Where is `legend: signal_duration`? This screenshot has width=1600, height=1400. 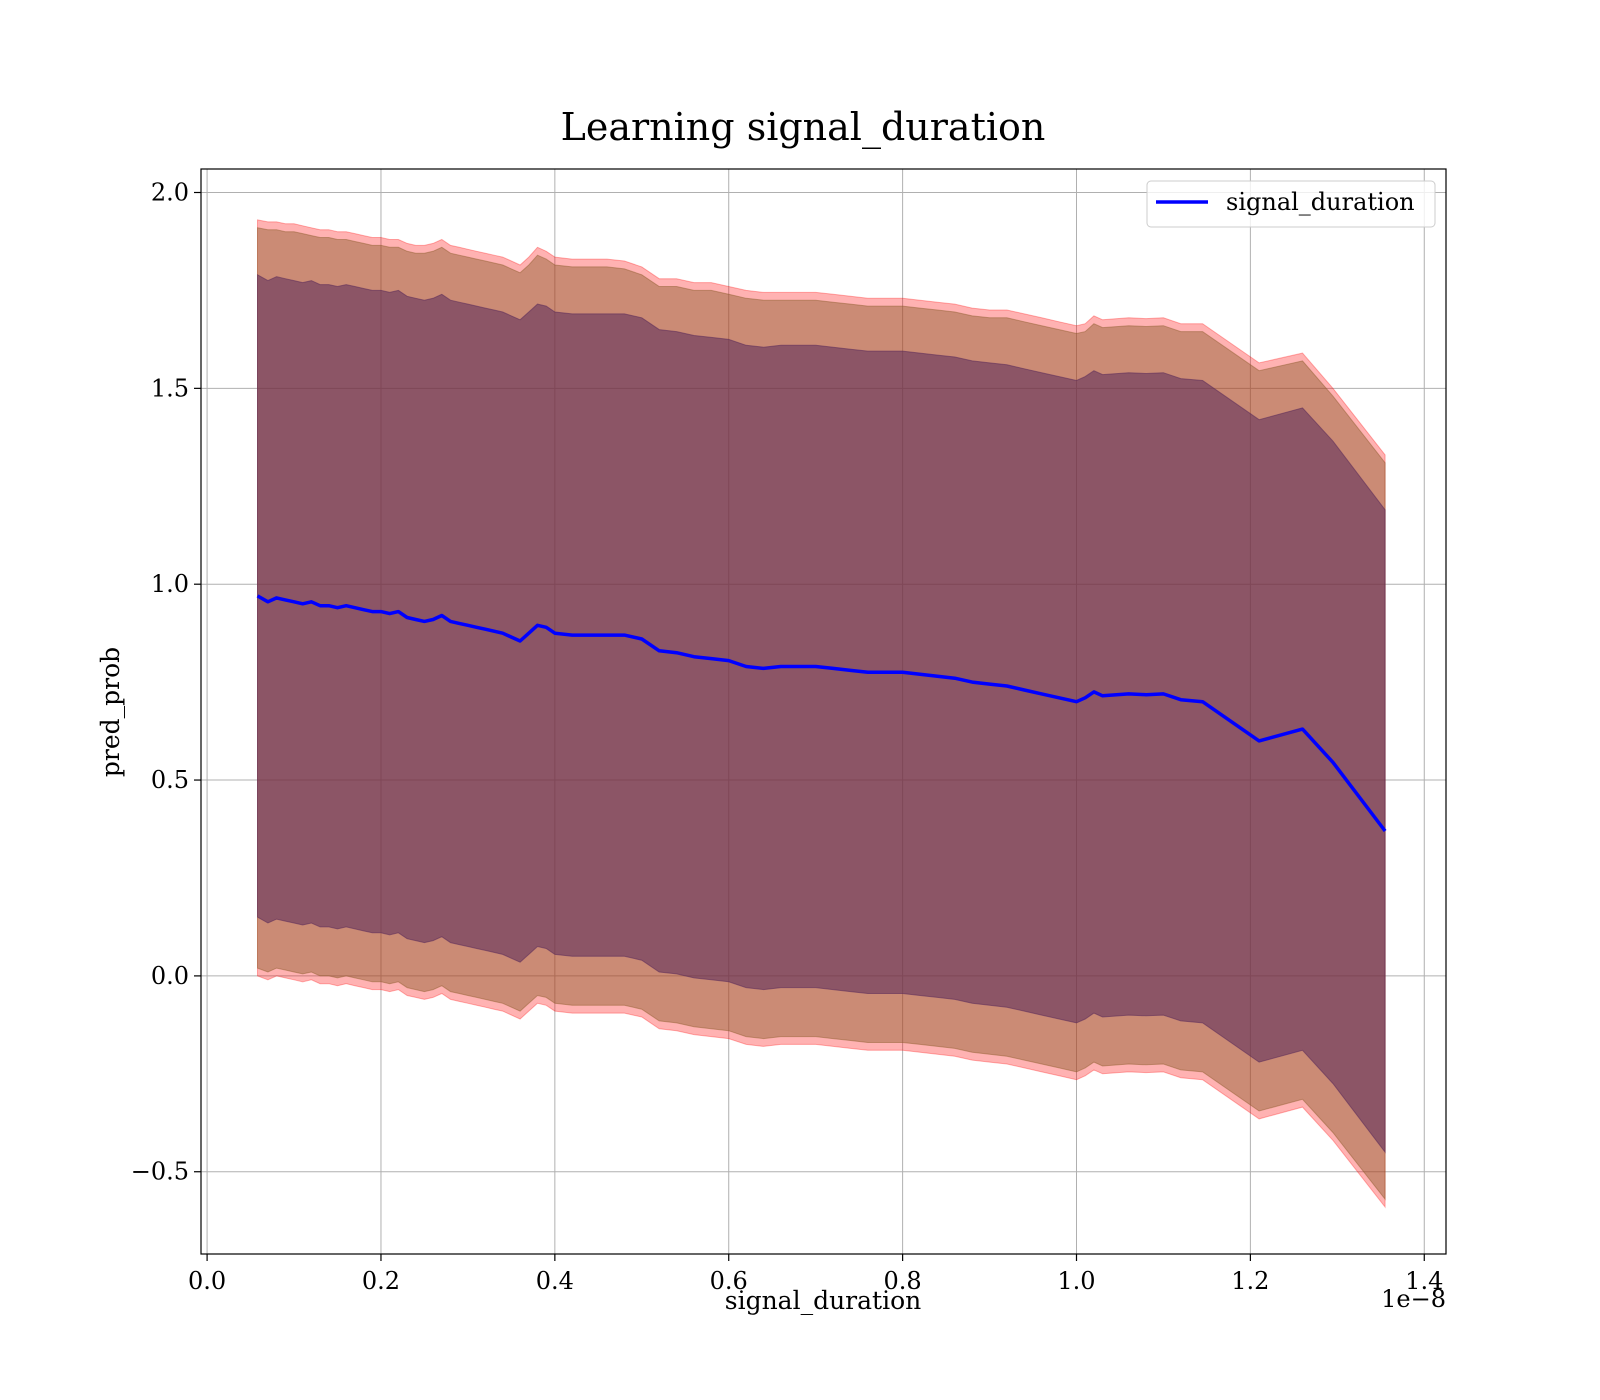 legend: signal_duration is located at coordinates (1291, 204).